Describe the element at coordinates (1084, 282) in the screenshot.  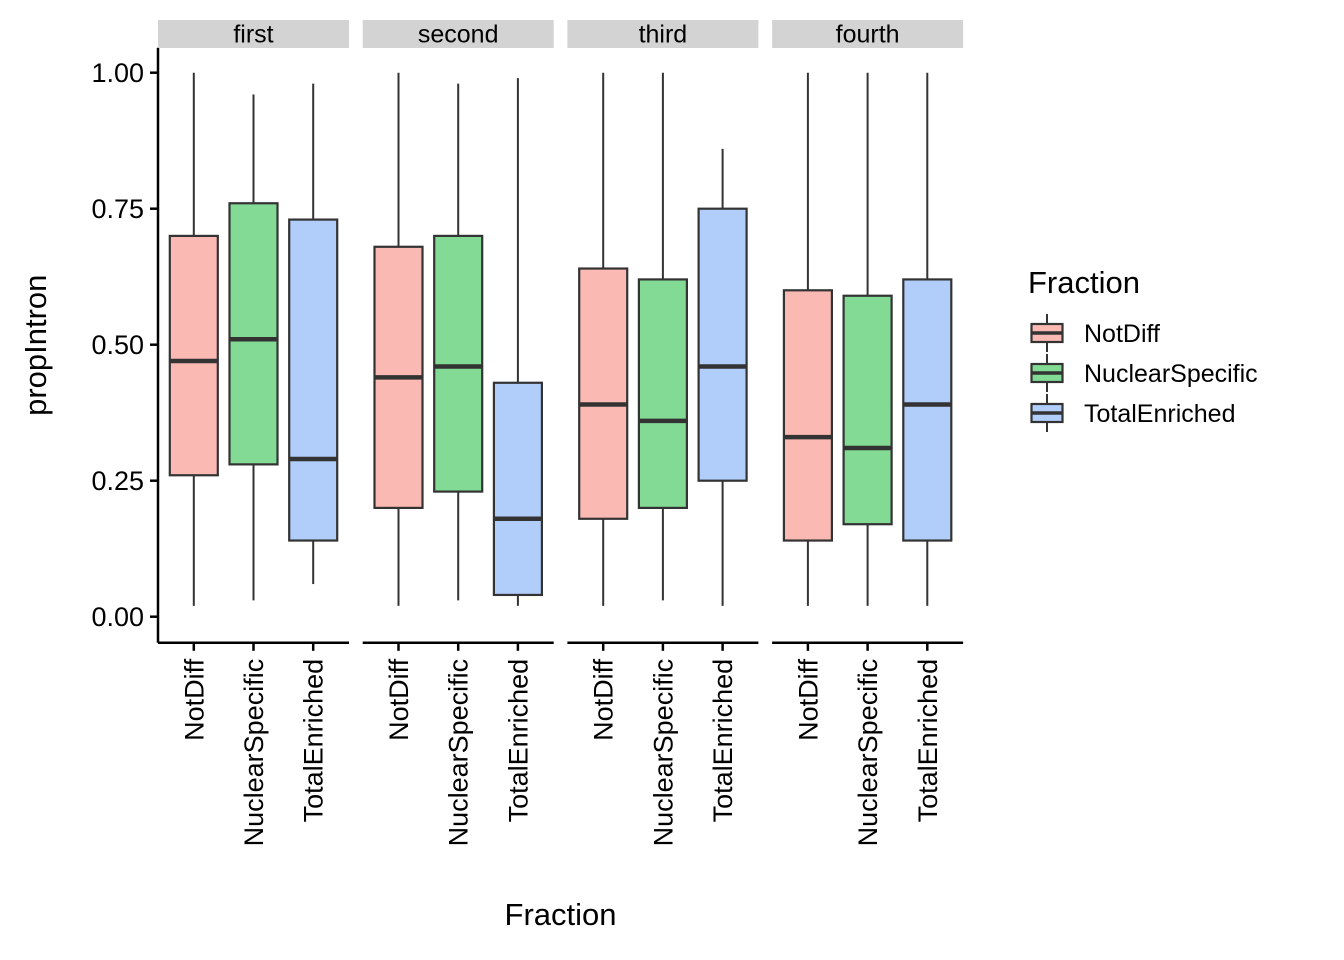
I see `legend-title: Fraction` at that location.